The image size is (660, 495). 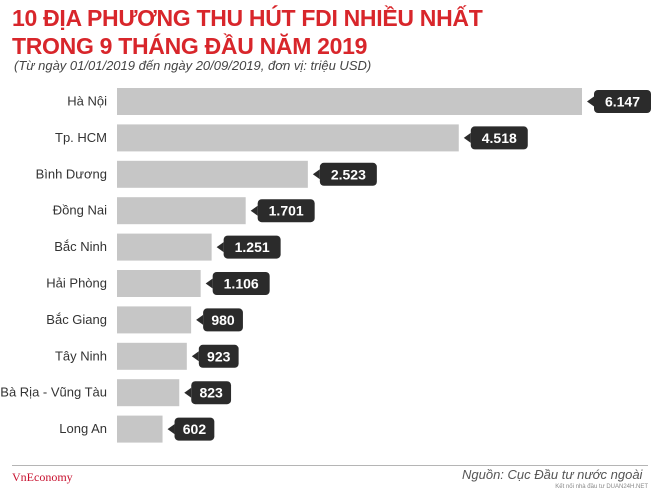 I want to click on watermark: Kết nối nhà đầu tư DUAN24H.NET, so click(x=601, y=487).